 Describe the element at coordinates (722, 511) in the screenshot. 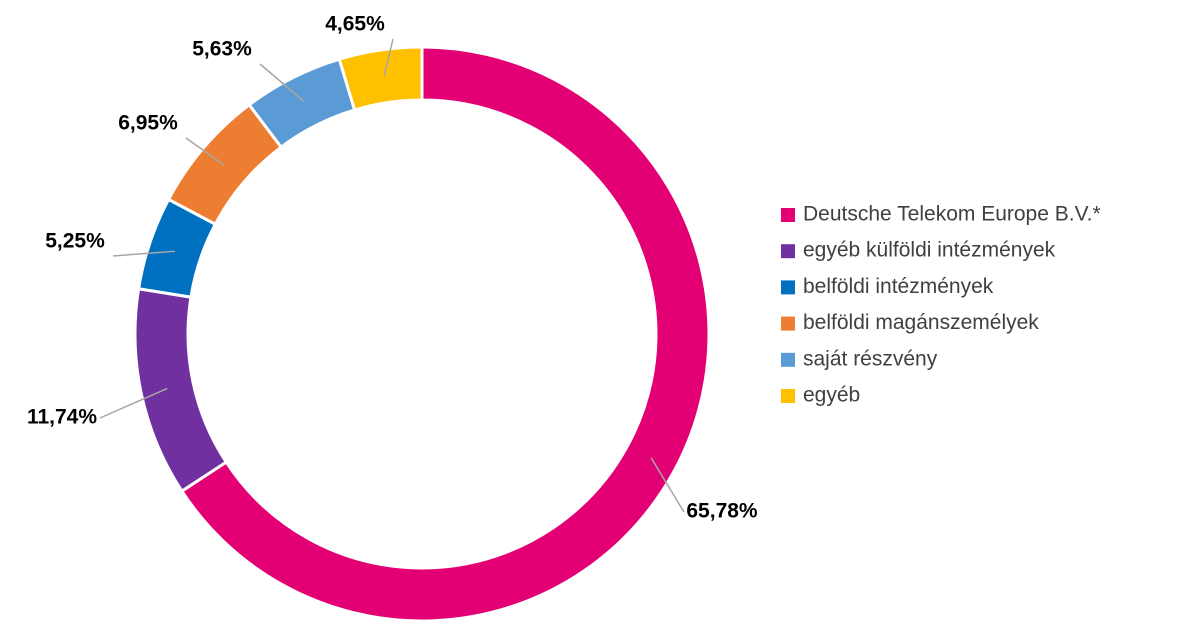

I see `data-label: 65,78%` at that location.